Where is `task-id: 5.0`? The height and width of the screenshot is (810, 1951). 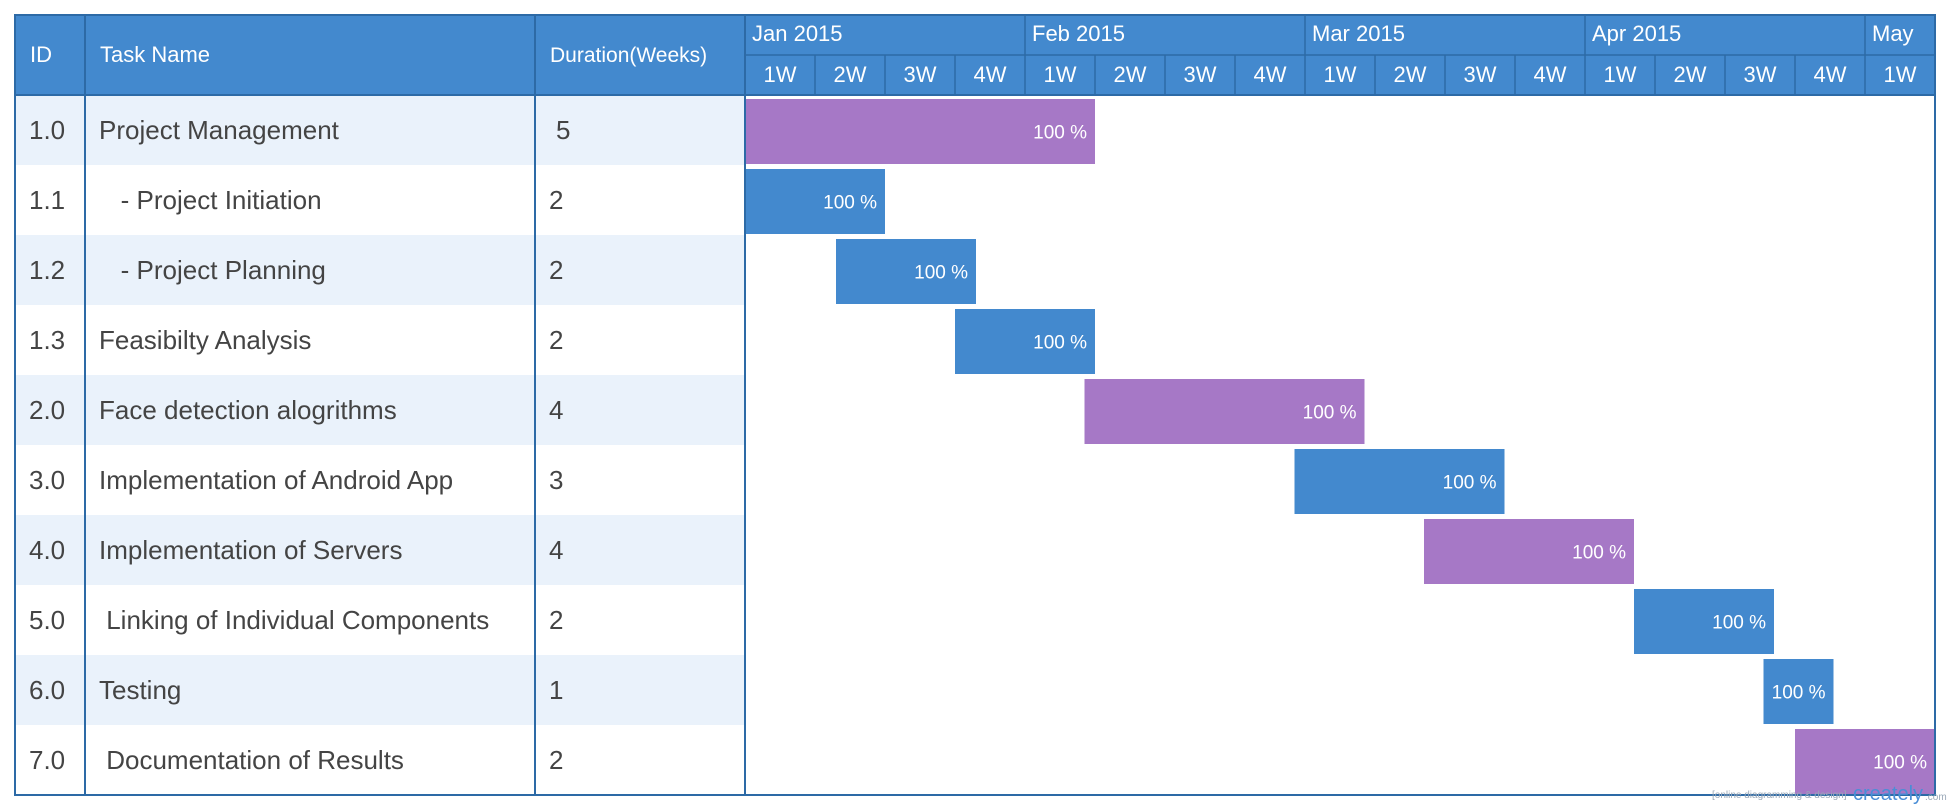
task-id: 5.0 is located at coordinates (47, 620).